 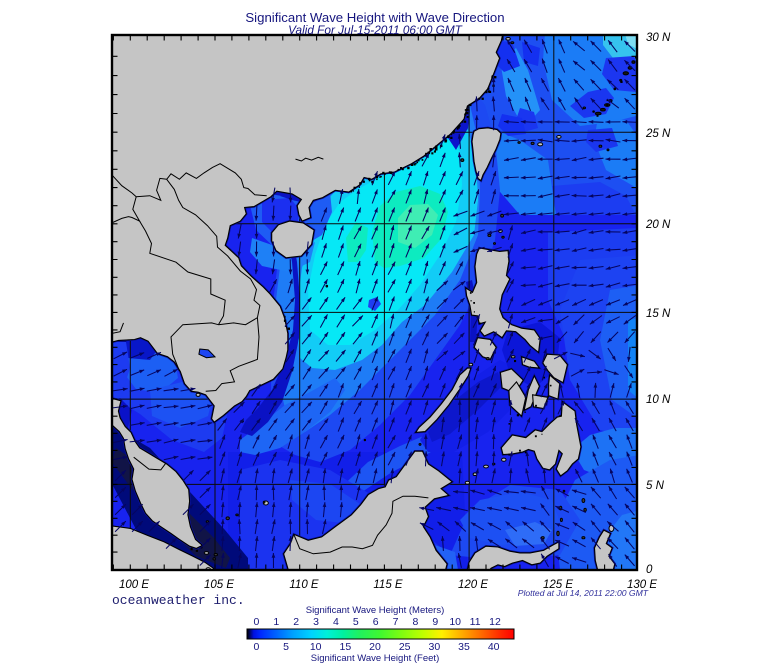 What do you see at coordinates (178, 600) in the screenshot?
I see `svg-text: oceanweather inc.` at bounding box center [178, 600].